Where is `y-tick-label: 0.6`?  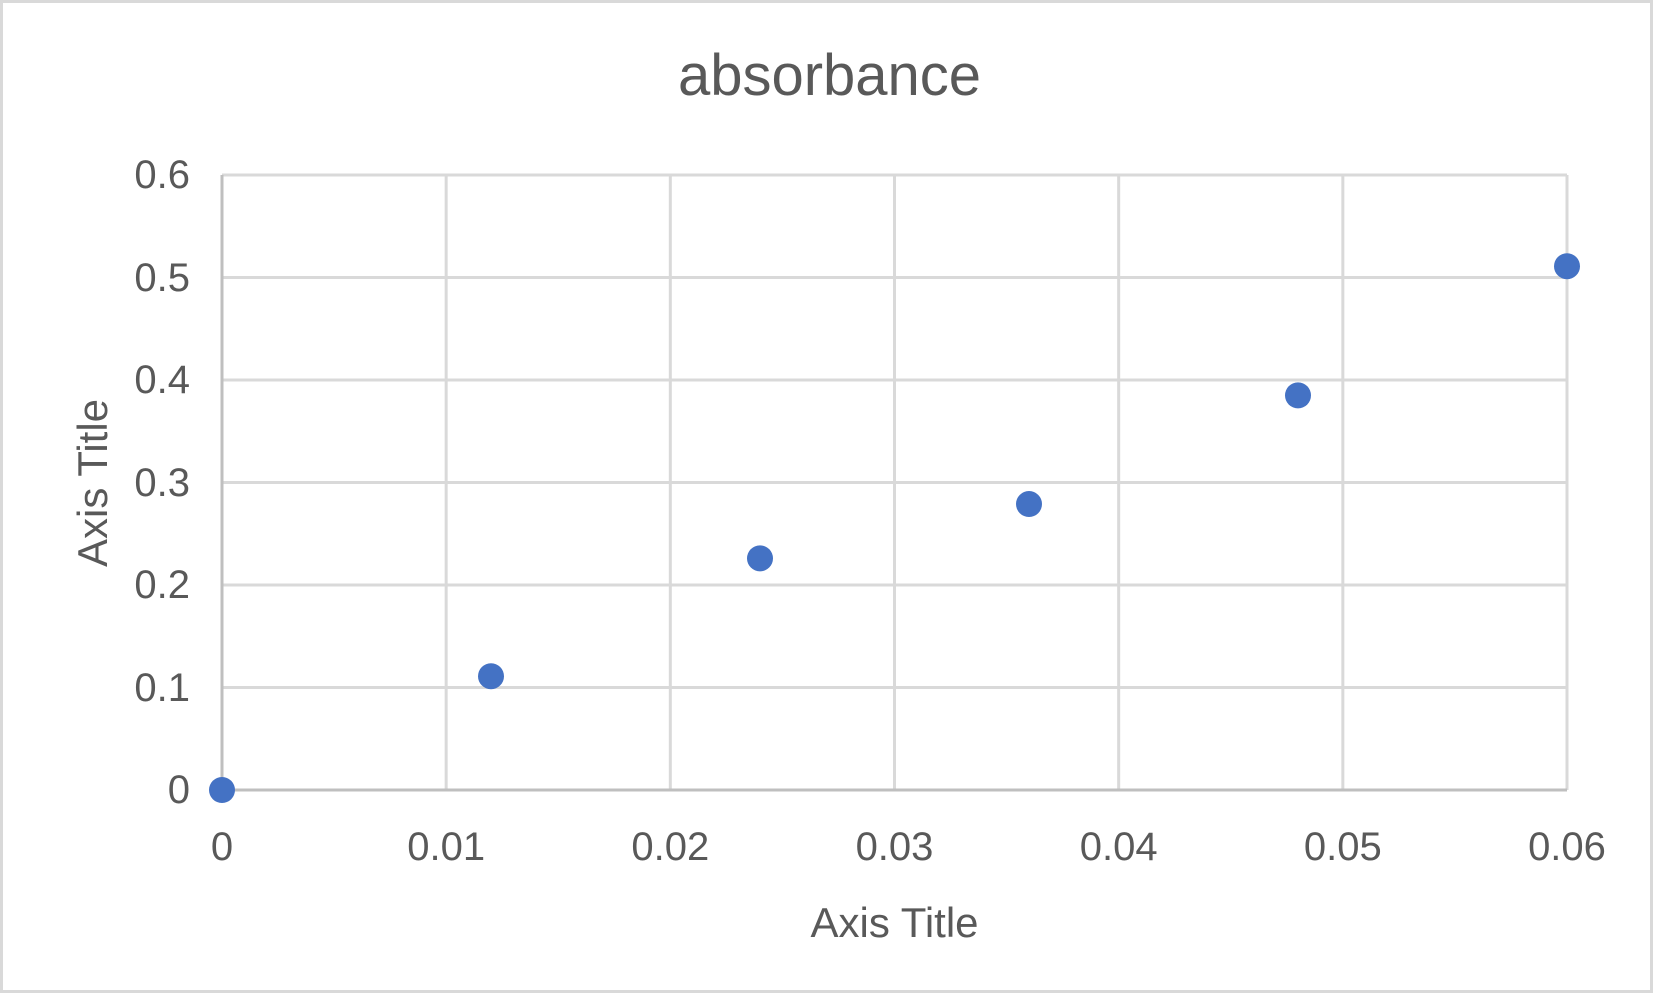 y-tick-label: 0.6 is located at coordinates (162, 175).